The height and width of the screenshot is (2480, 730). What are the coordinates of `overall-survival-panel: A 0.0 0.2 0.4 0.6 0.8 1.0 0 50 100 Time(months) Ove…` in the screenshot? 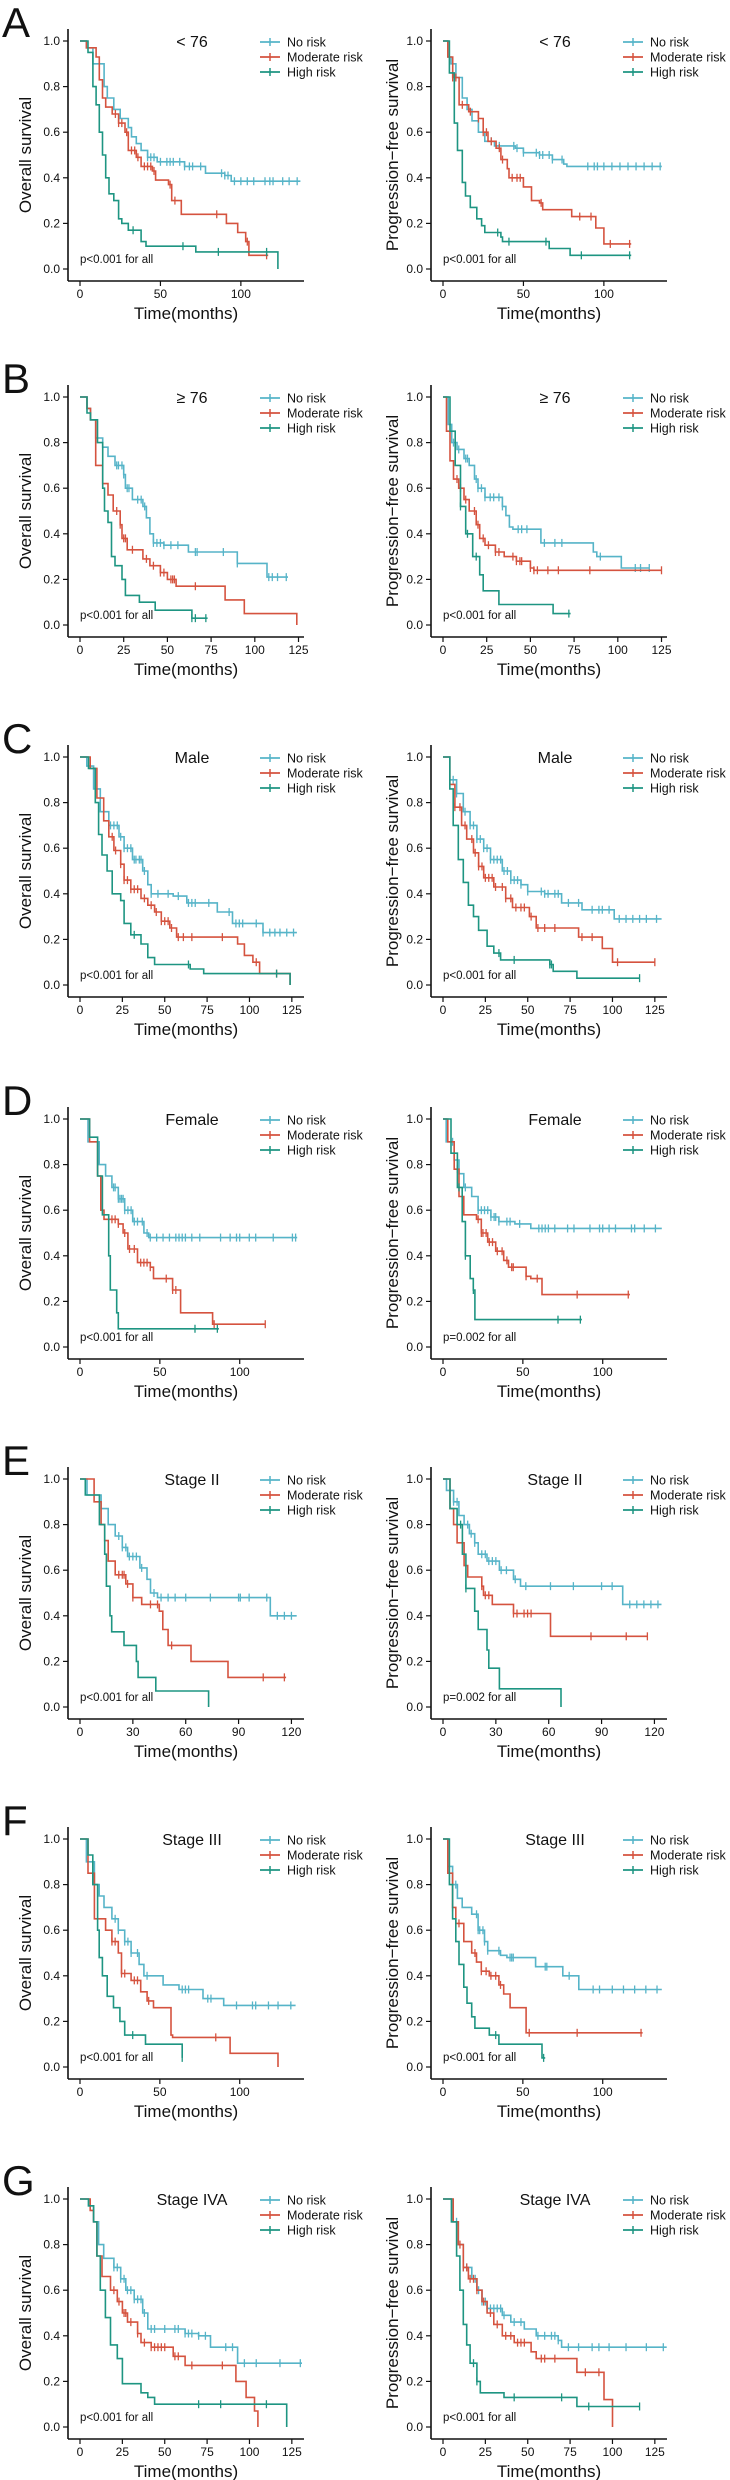 It's located at (182, 161).